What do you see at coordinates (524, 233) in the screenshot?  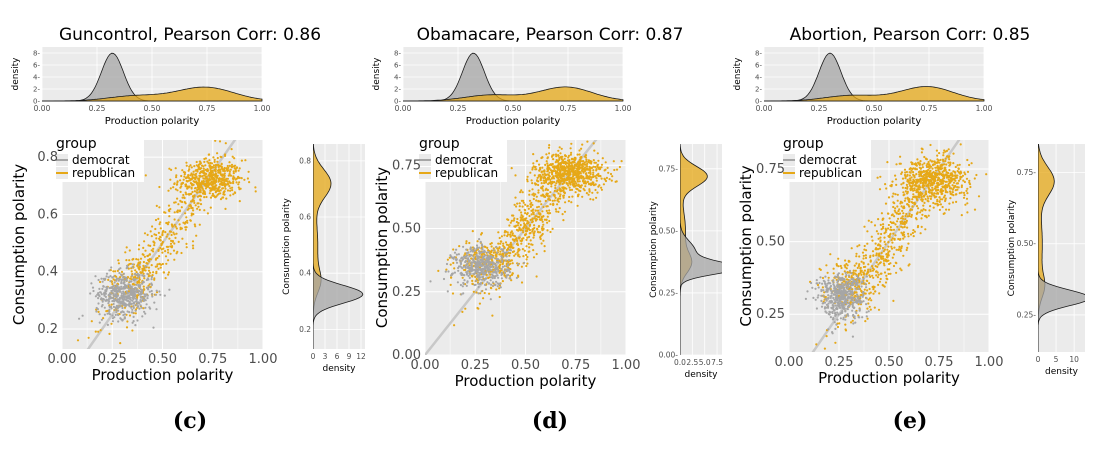 I see `point-layer` at bounding box center [524, 233].